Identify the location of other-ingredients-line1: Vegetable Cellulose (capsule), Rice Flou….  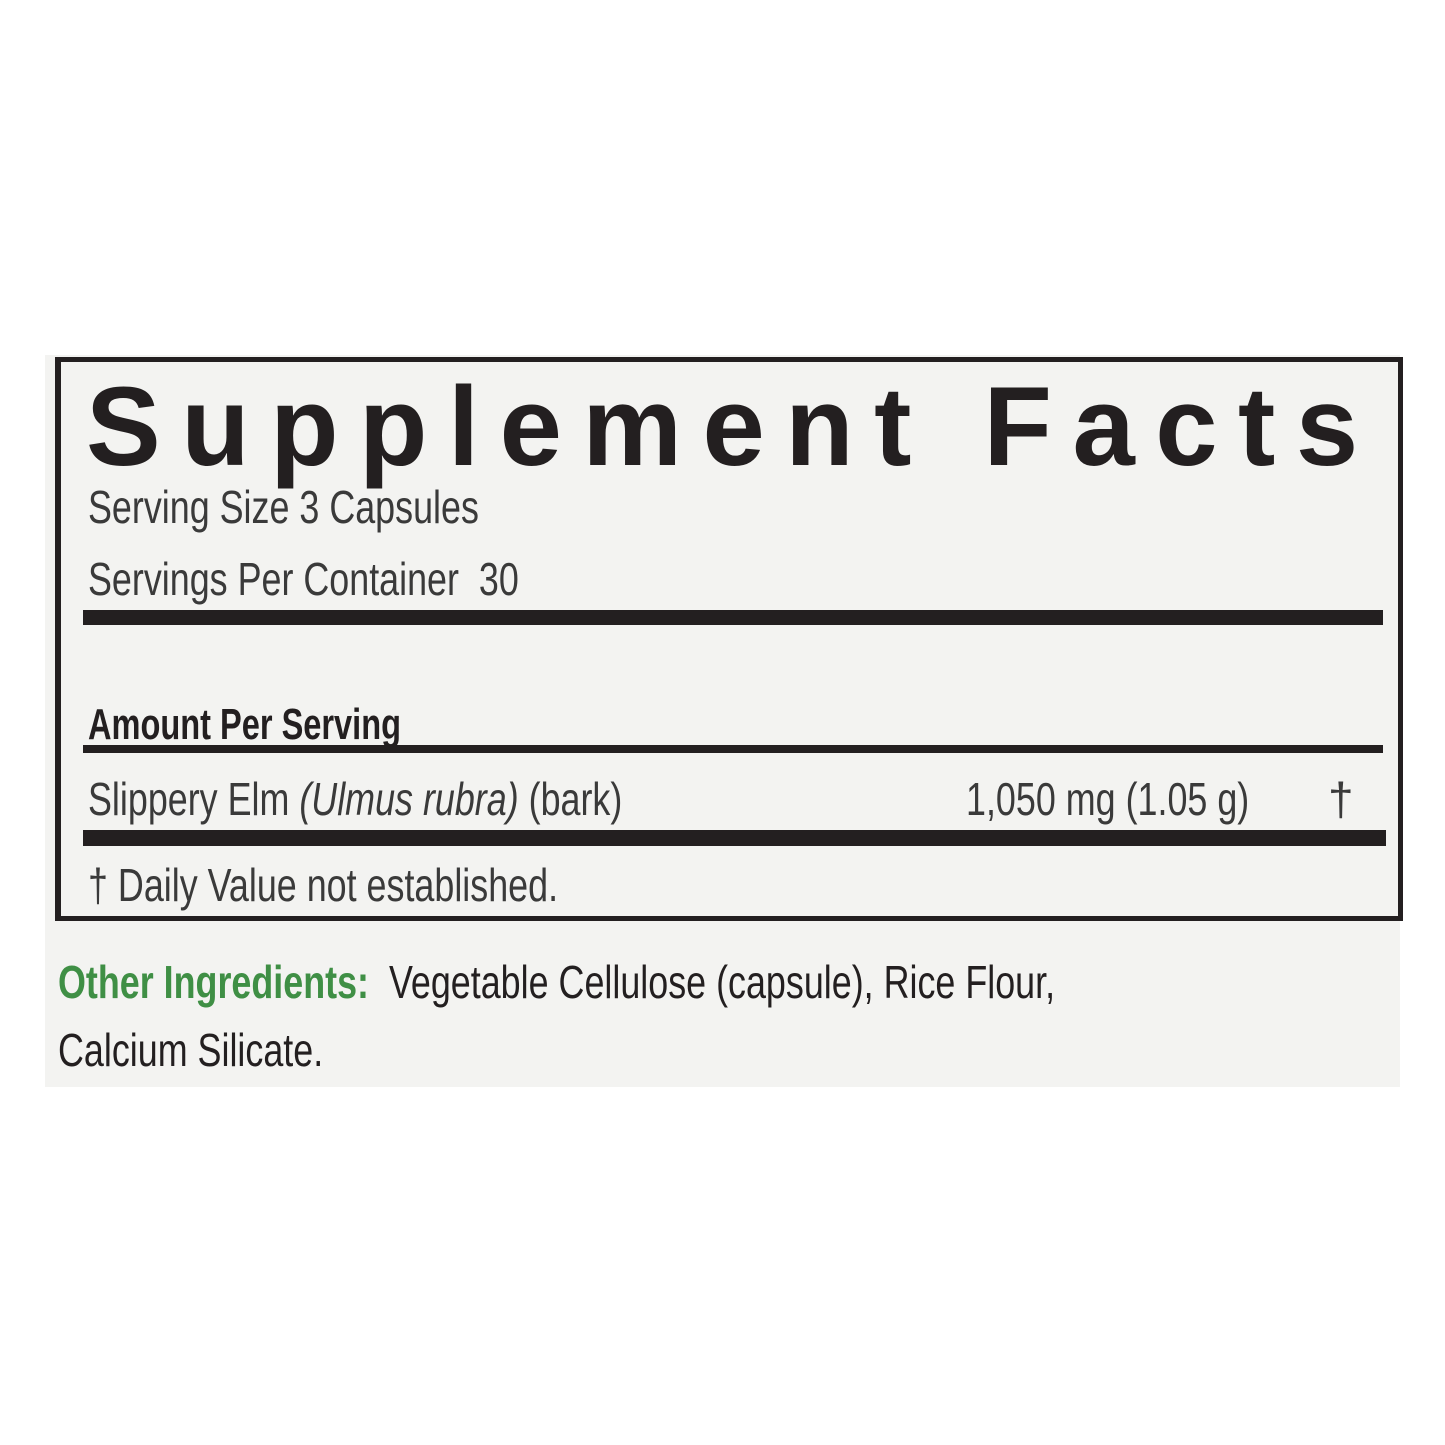
(722, 982).